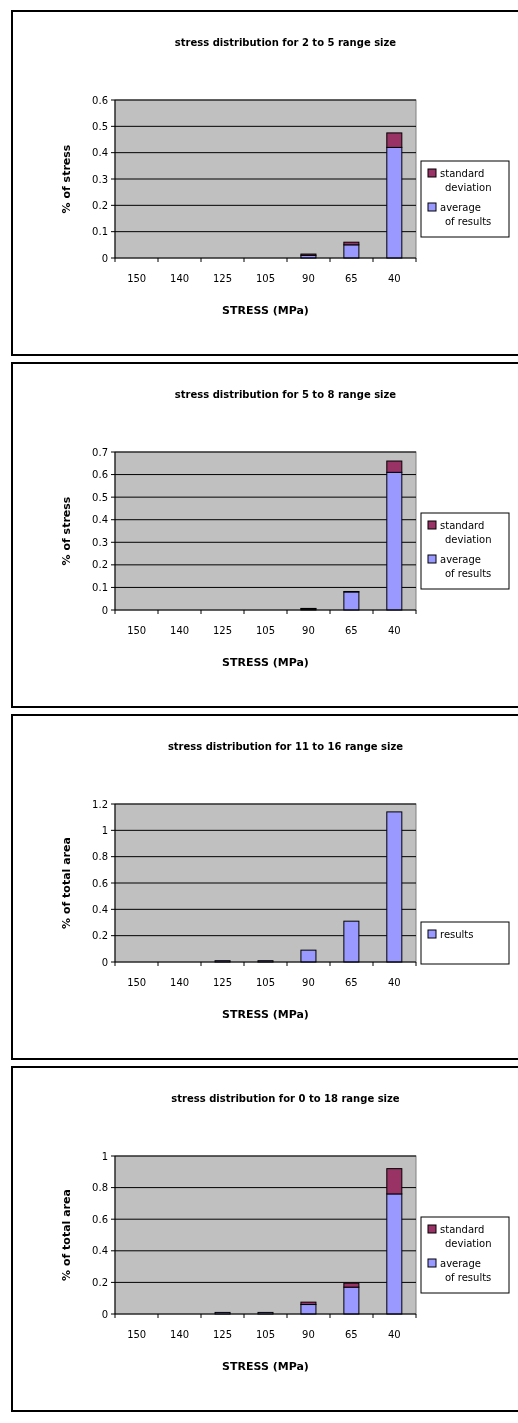 This screenshot has width=518, height=1423. Describe the element at coordinates (285, 394) in the screenshot. I see `chart-title: stress distribution for 5 to 8 range size` at that location.